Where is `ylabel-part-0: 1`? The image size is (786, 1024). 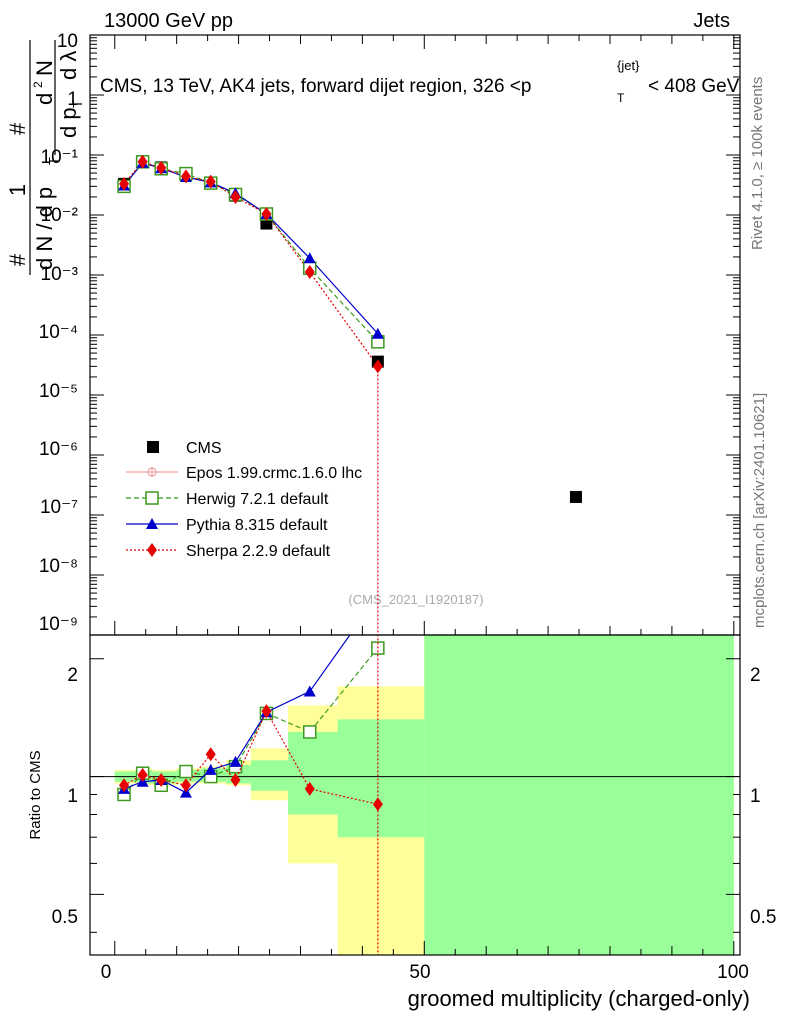
ylabel-part-0: 1 is located at coordinates (17, 190).